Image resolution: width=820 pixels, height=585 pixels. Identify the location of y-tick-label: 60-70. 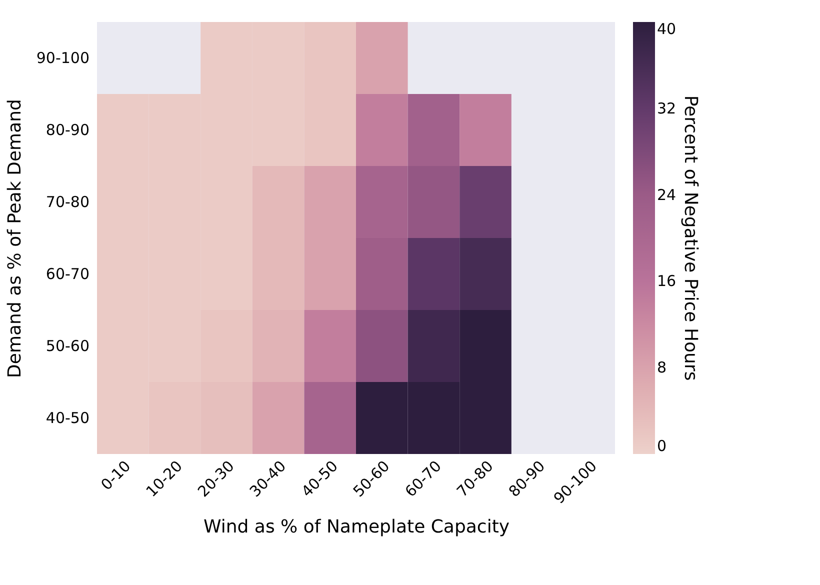
(68, 274).